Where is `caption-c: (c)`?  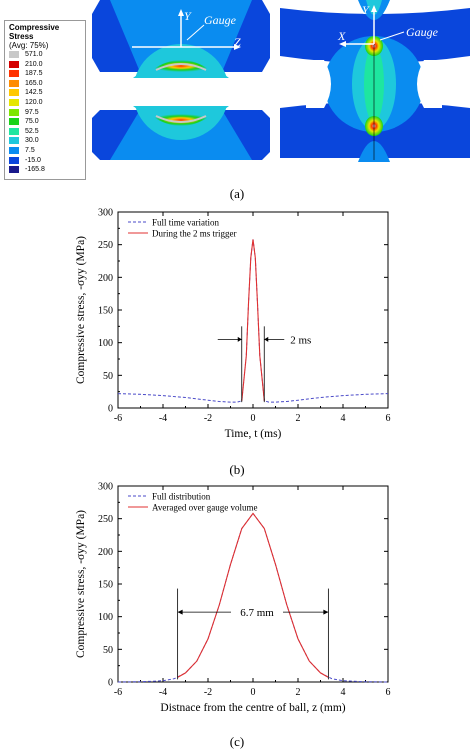 caption-c: (c) is located at coordinates (237, 741).